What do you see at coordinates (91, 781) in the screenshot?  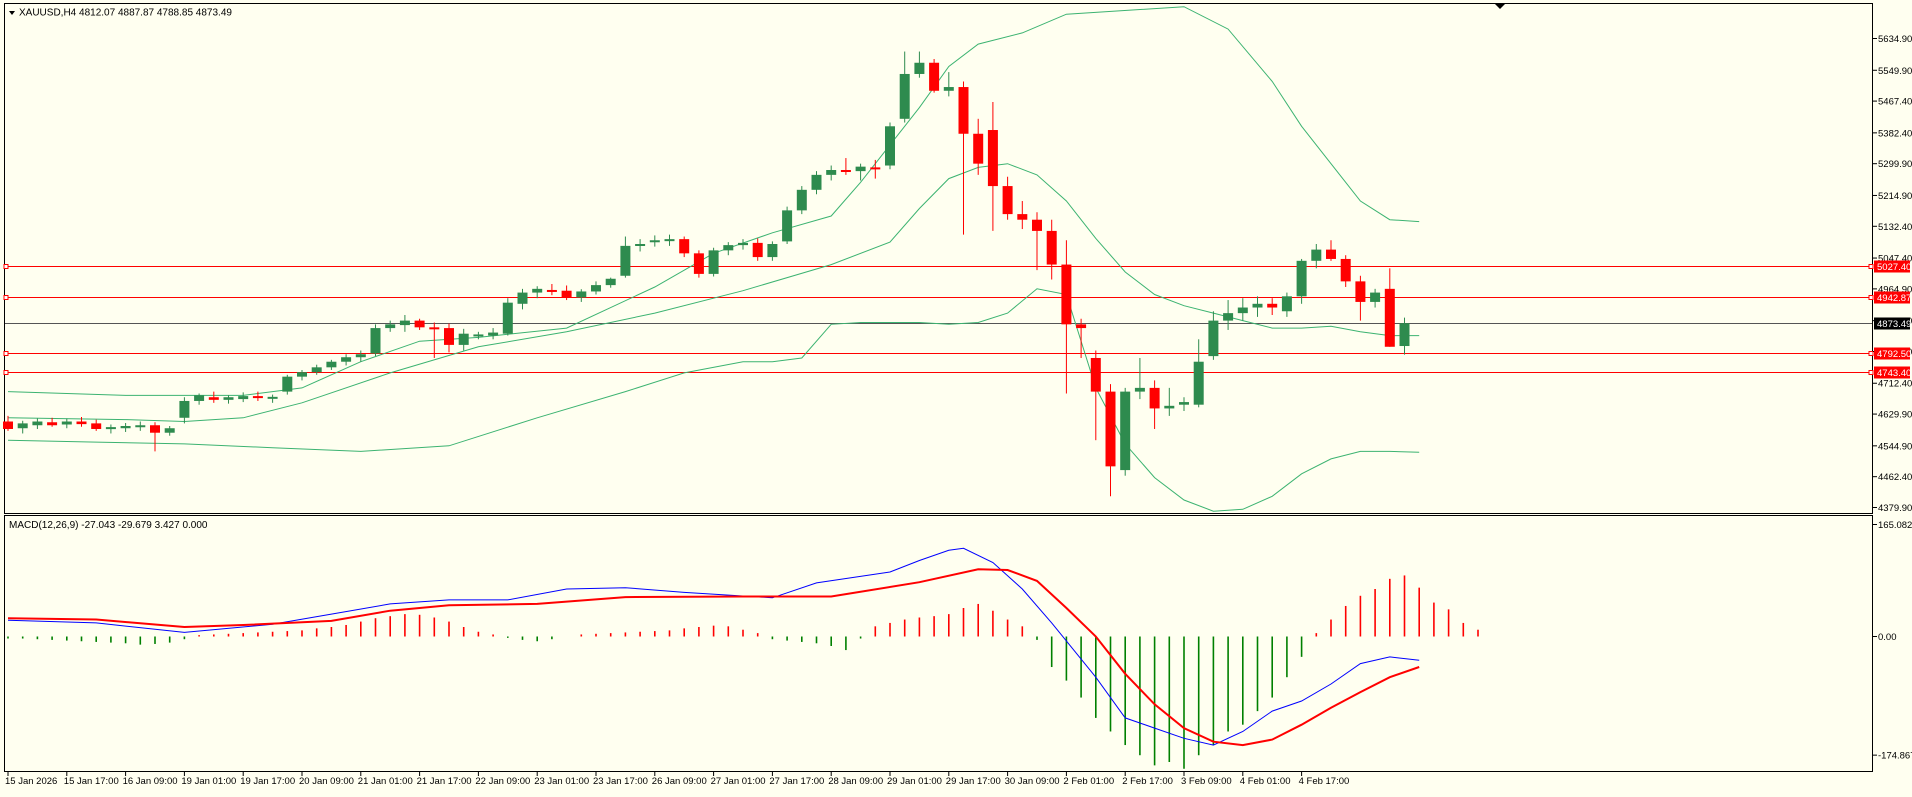 I see `time-tick-label: 15 Jan 17:00` at bounding box center [91, 781].